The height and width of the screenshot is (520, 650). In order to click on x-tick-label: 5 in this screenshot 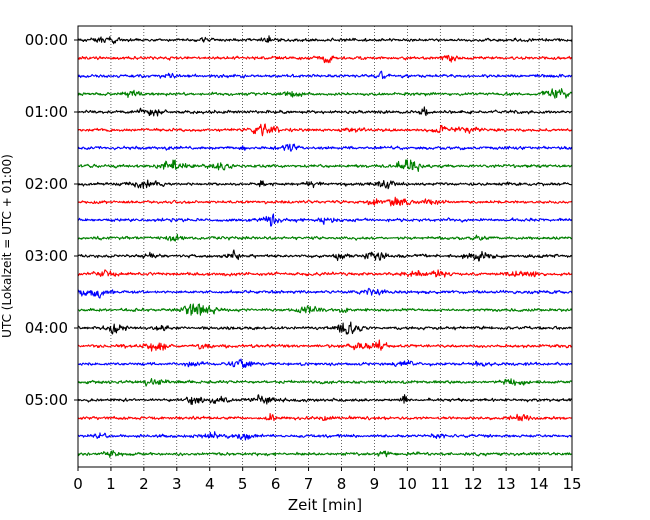, I will do `click(243, 484)`.